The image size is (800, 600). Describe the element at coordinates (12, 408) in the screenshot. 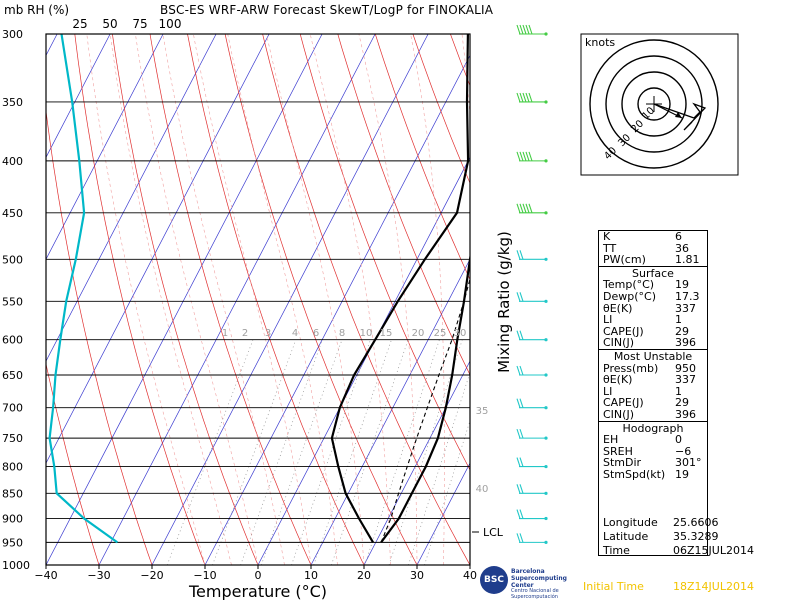

I see `pressure-tick-label: 700` at that location.